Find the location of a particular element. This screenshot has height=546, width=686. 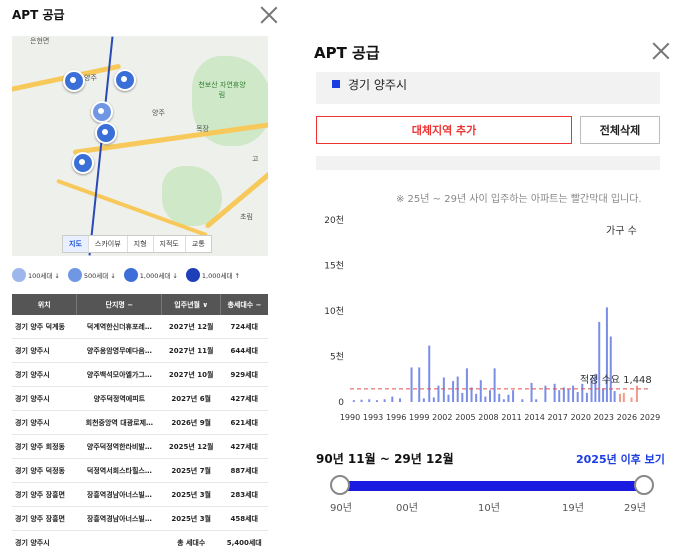

chart-legend: 가구 수 is located at coordinates (621, 231).